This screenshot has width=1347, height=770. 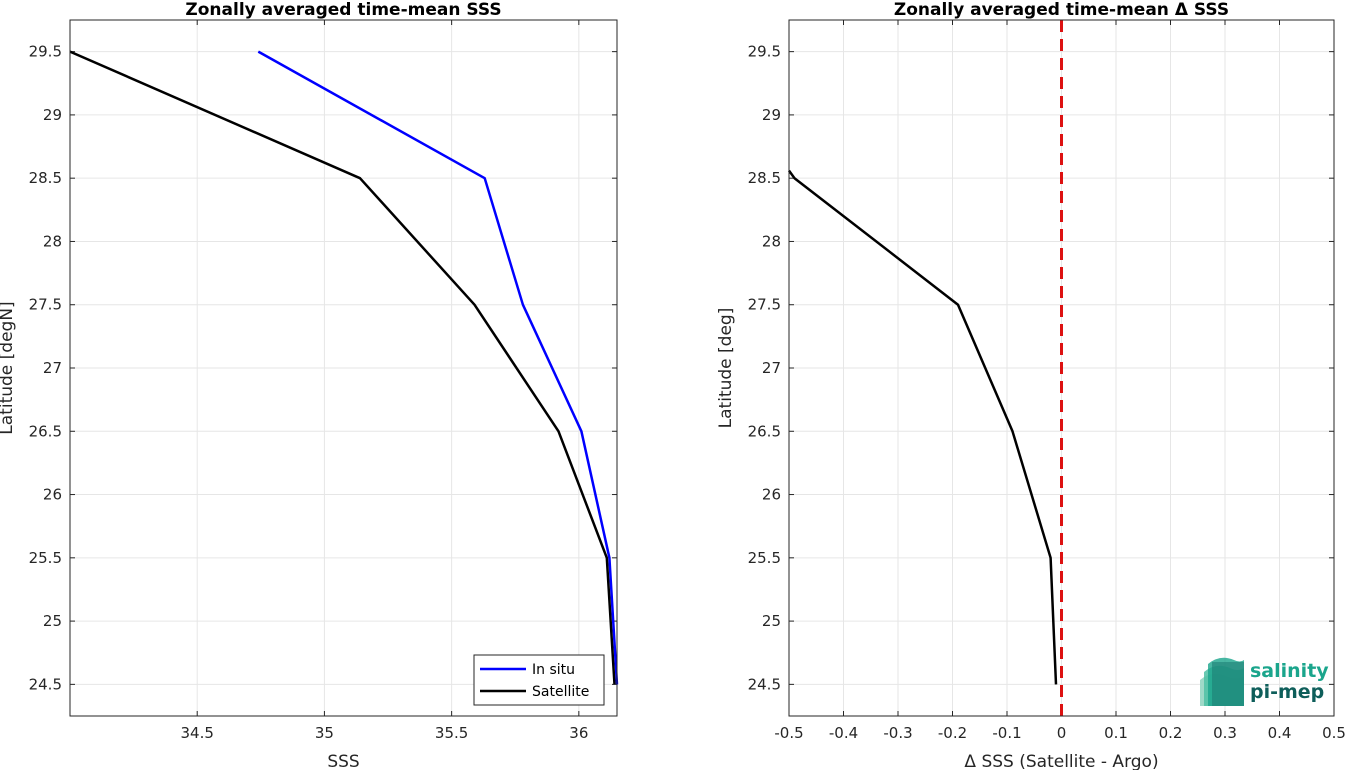 What do you see at coordinates (1116, 733) in the screenshot?
I see `x-tick-label: 0.1` at bounding box center [1116, 733].